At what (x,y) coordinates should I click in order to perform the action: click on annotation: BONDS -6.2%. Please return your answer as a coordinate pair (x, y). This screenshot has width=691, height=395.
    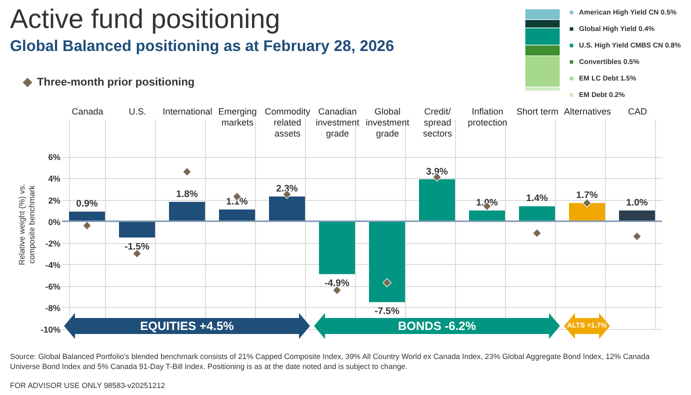
    Looking at the image, I should click on (437, 326).